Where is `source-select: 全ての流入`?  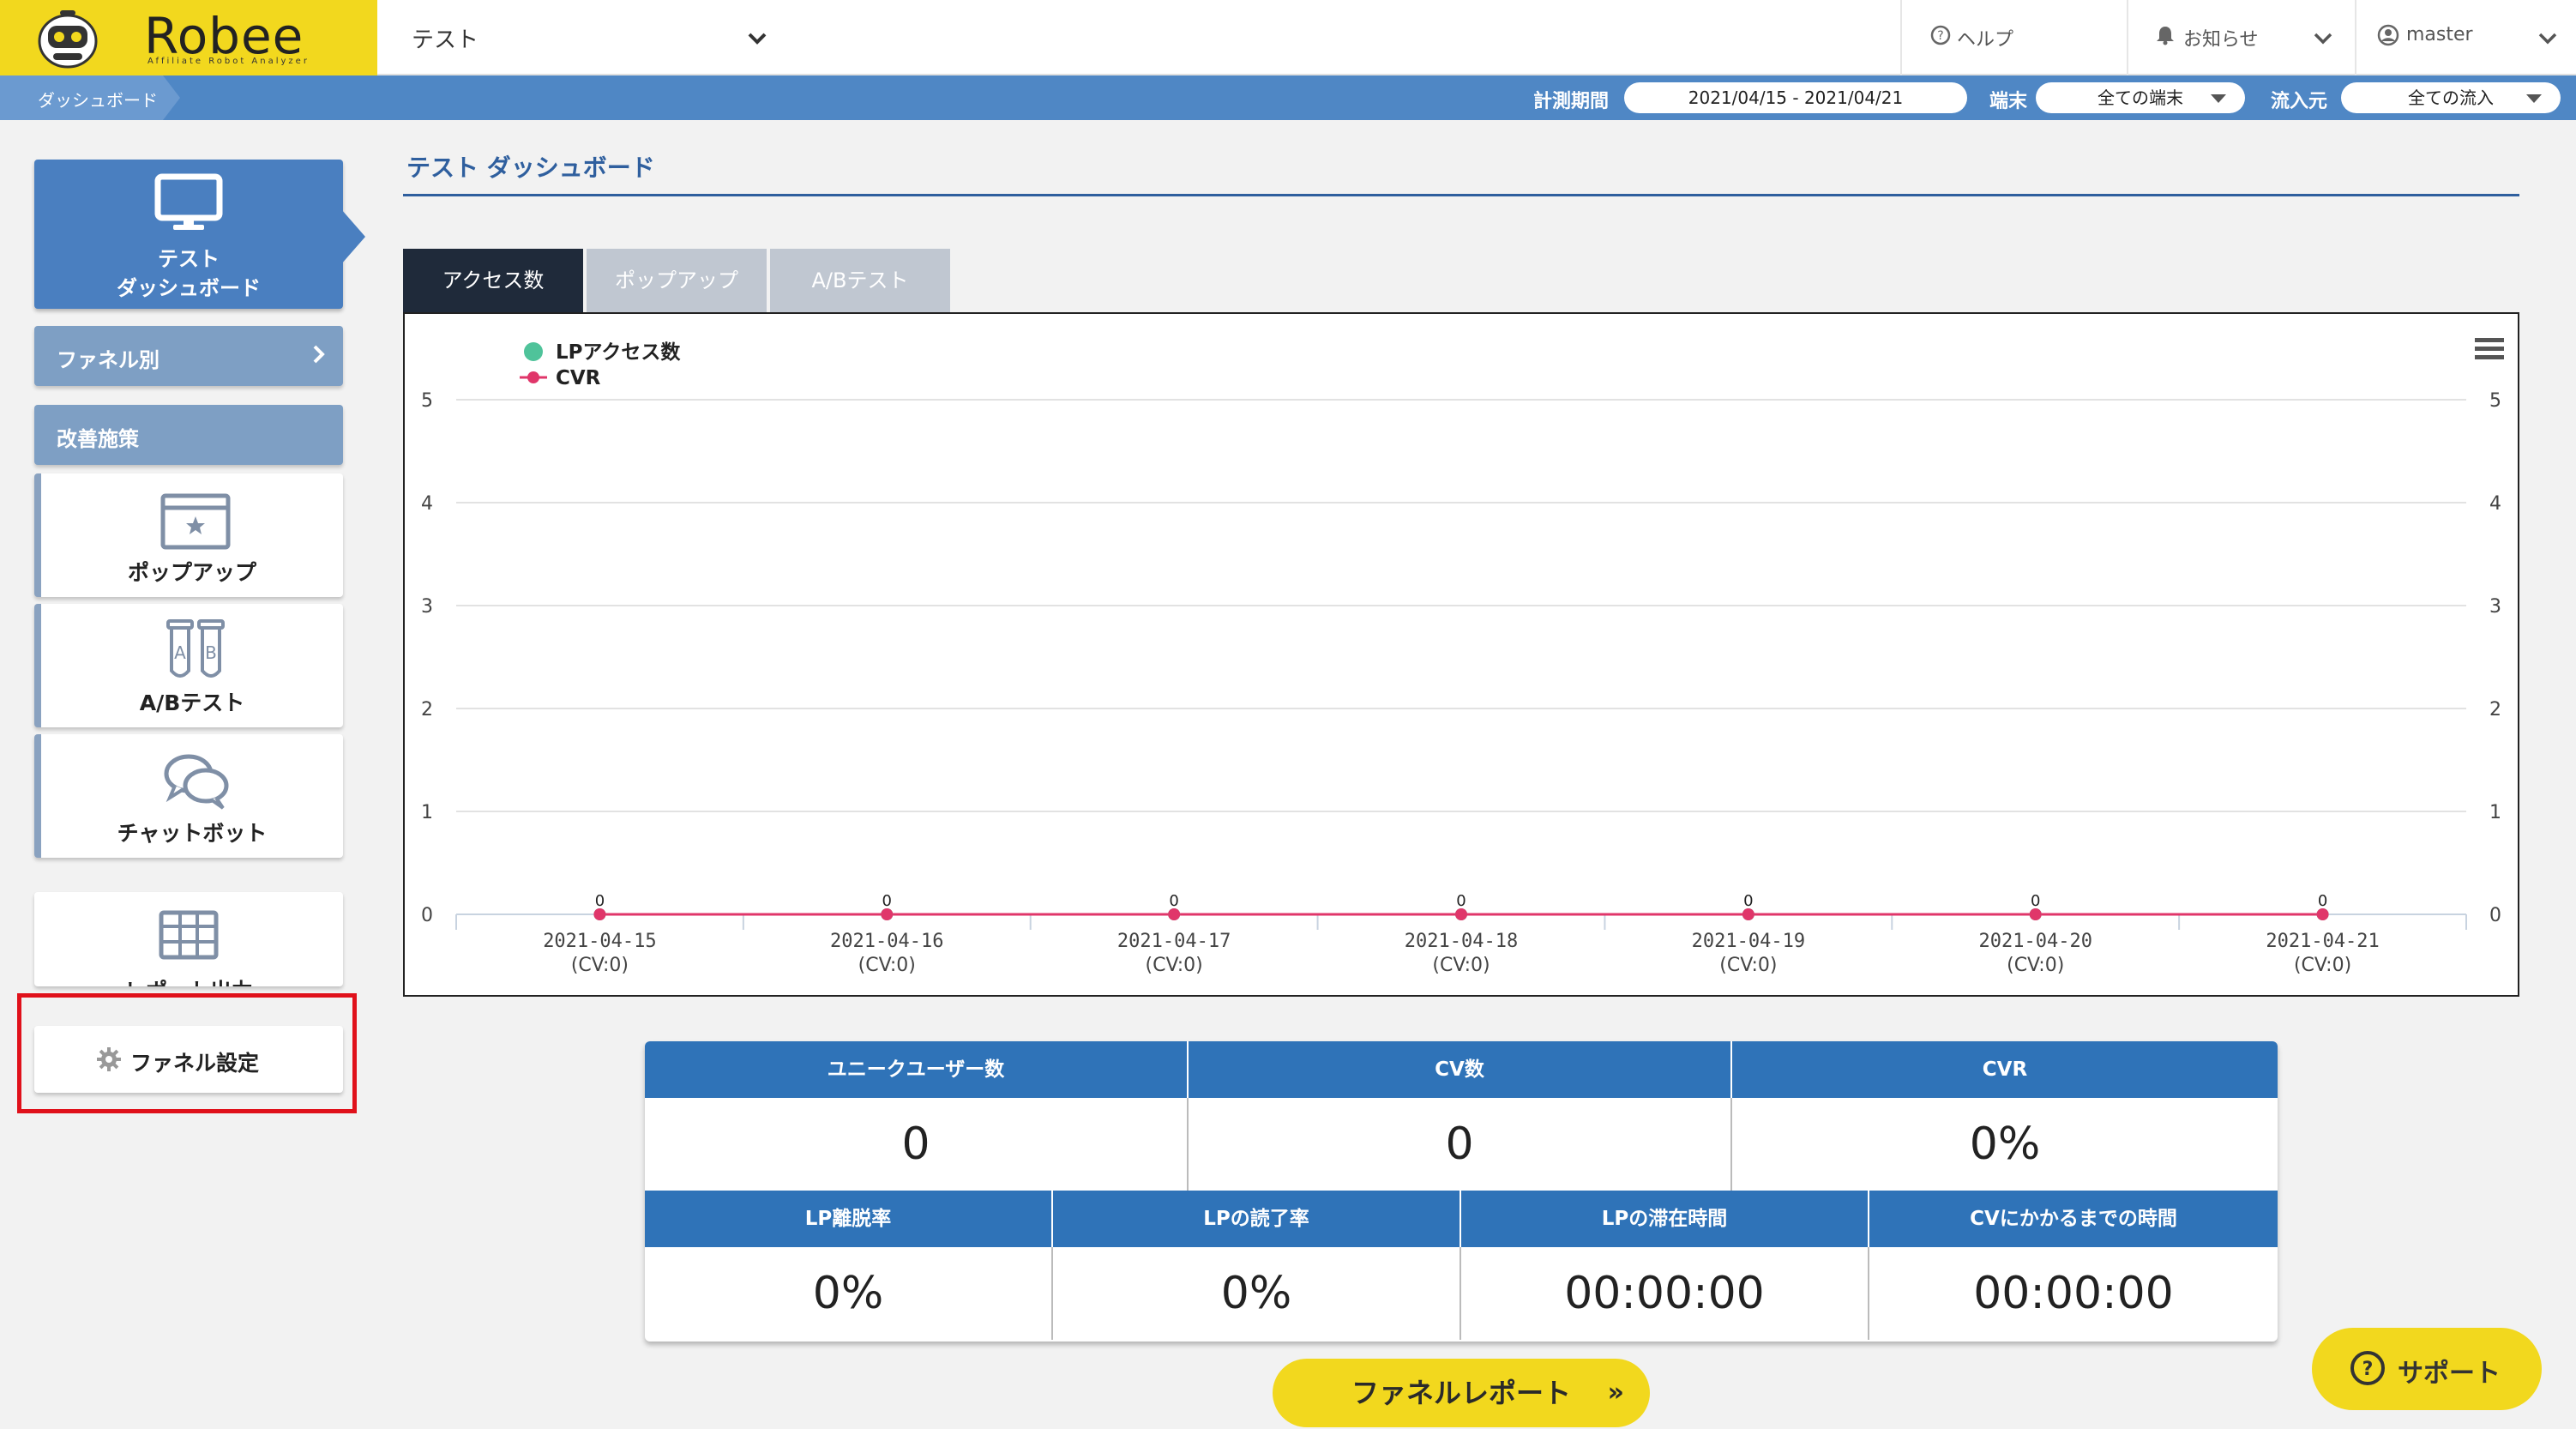
source-select: 全ての流入 is located at coordinates (2451, 97).